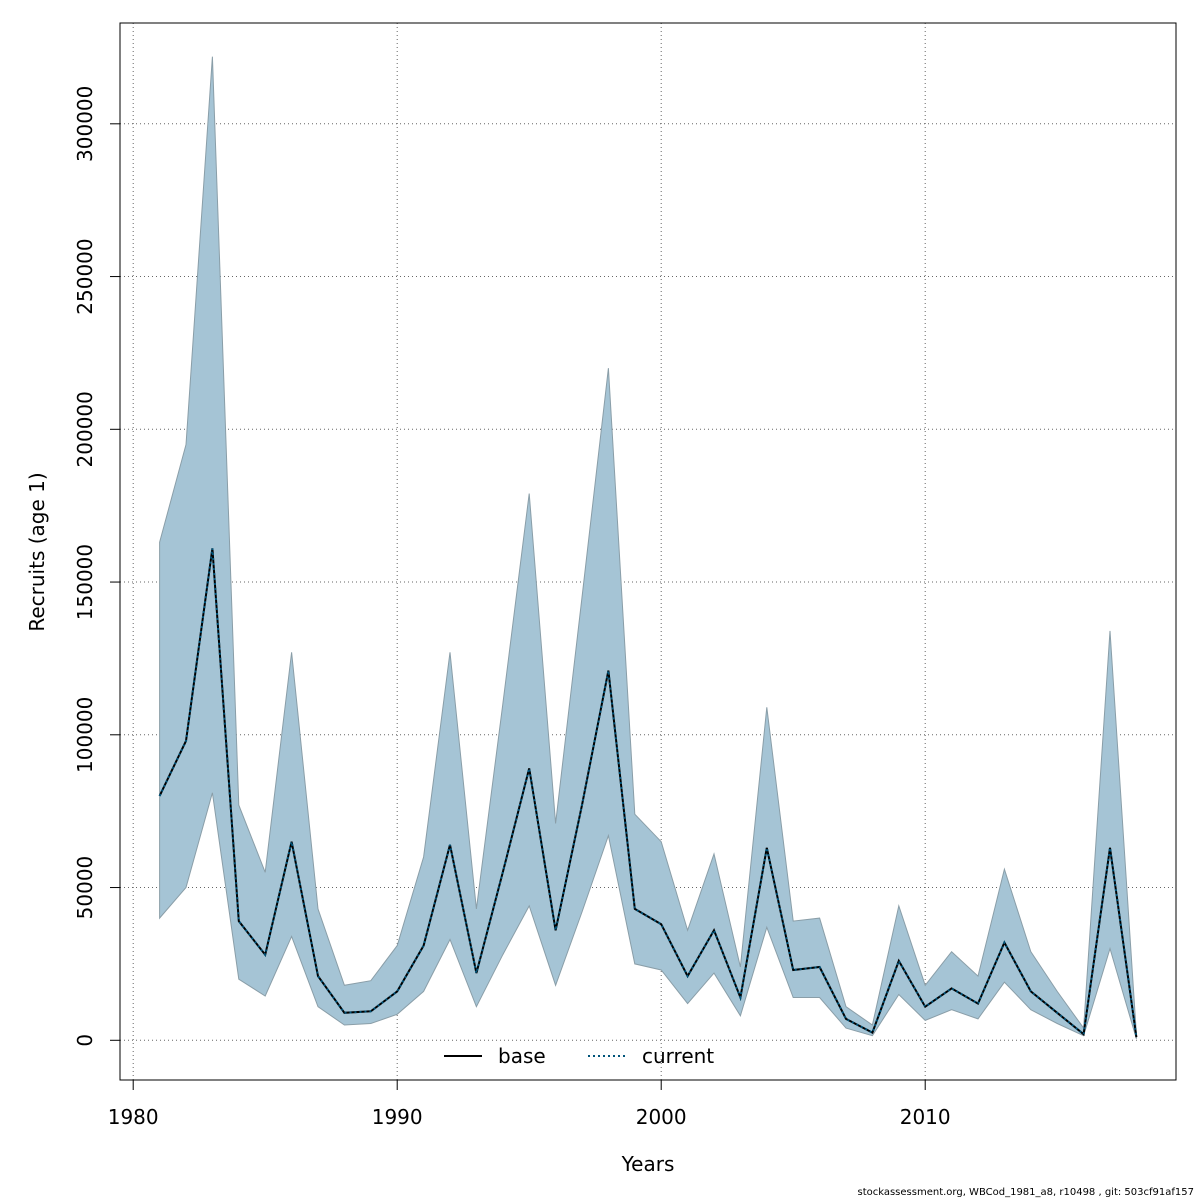 The width and height of the screenshot is (1200, 1200). Describe the element at coordinates (397, 1117) in the screenshot. I see `x-tick-label: 1990` at that location.